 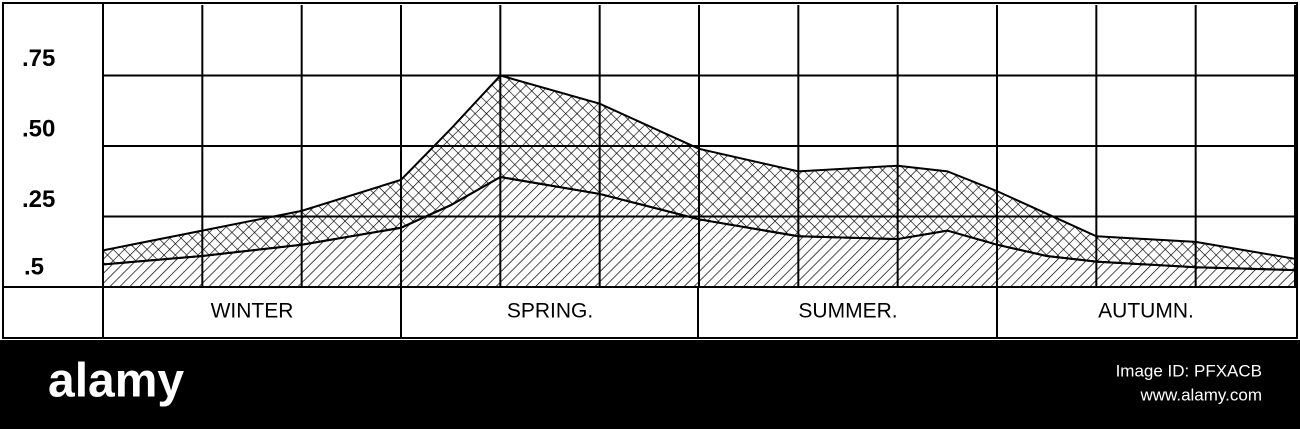 What do you see at coordinates (34, 266) in the screenshot?
I see `bottom-label: .5` at bounding box center [34, 266].